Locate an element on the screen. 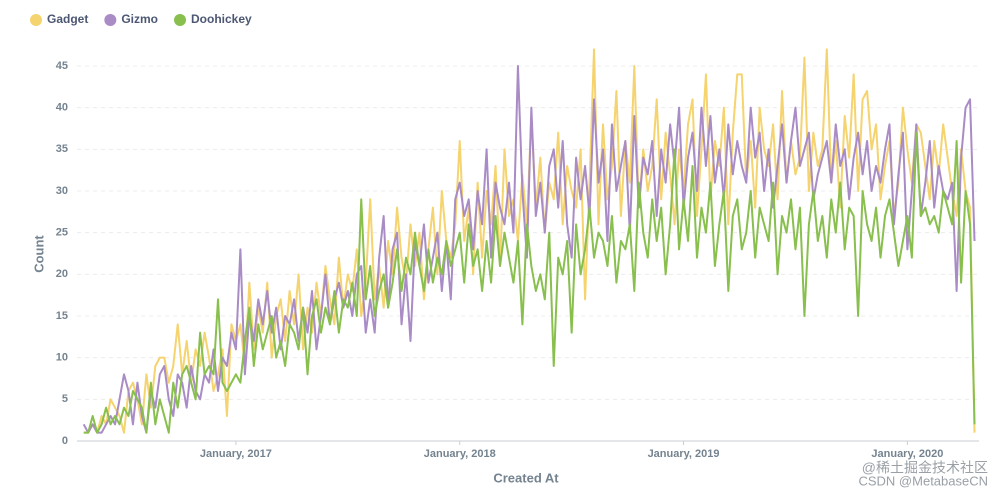 This screenshot has height=496, width=1004. legend-item: Doohickey is located at coordinates (213, 19).